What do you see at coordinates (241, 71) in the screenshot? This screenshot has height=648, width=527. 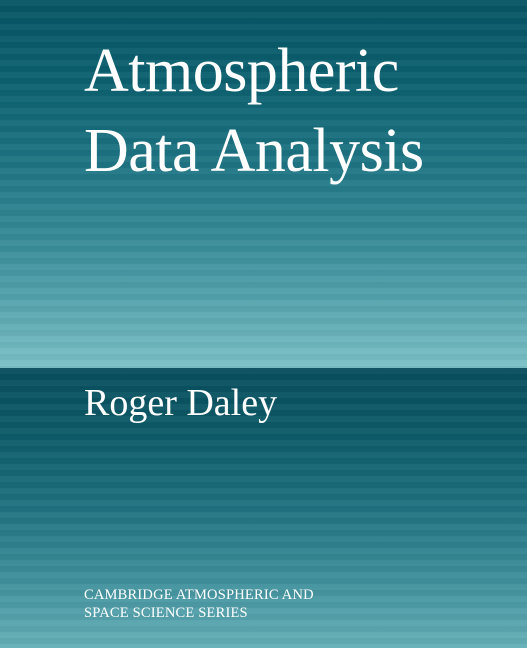 I see `book-title-line-1: Atmospheric` at bounding box center [241, 71].